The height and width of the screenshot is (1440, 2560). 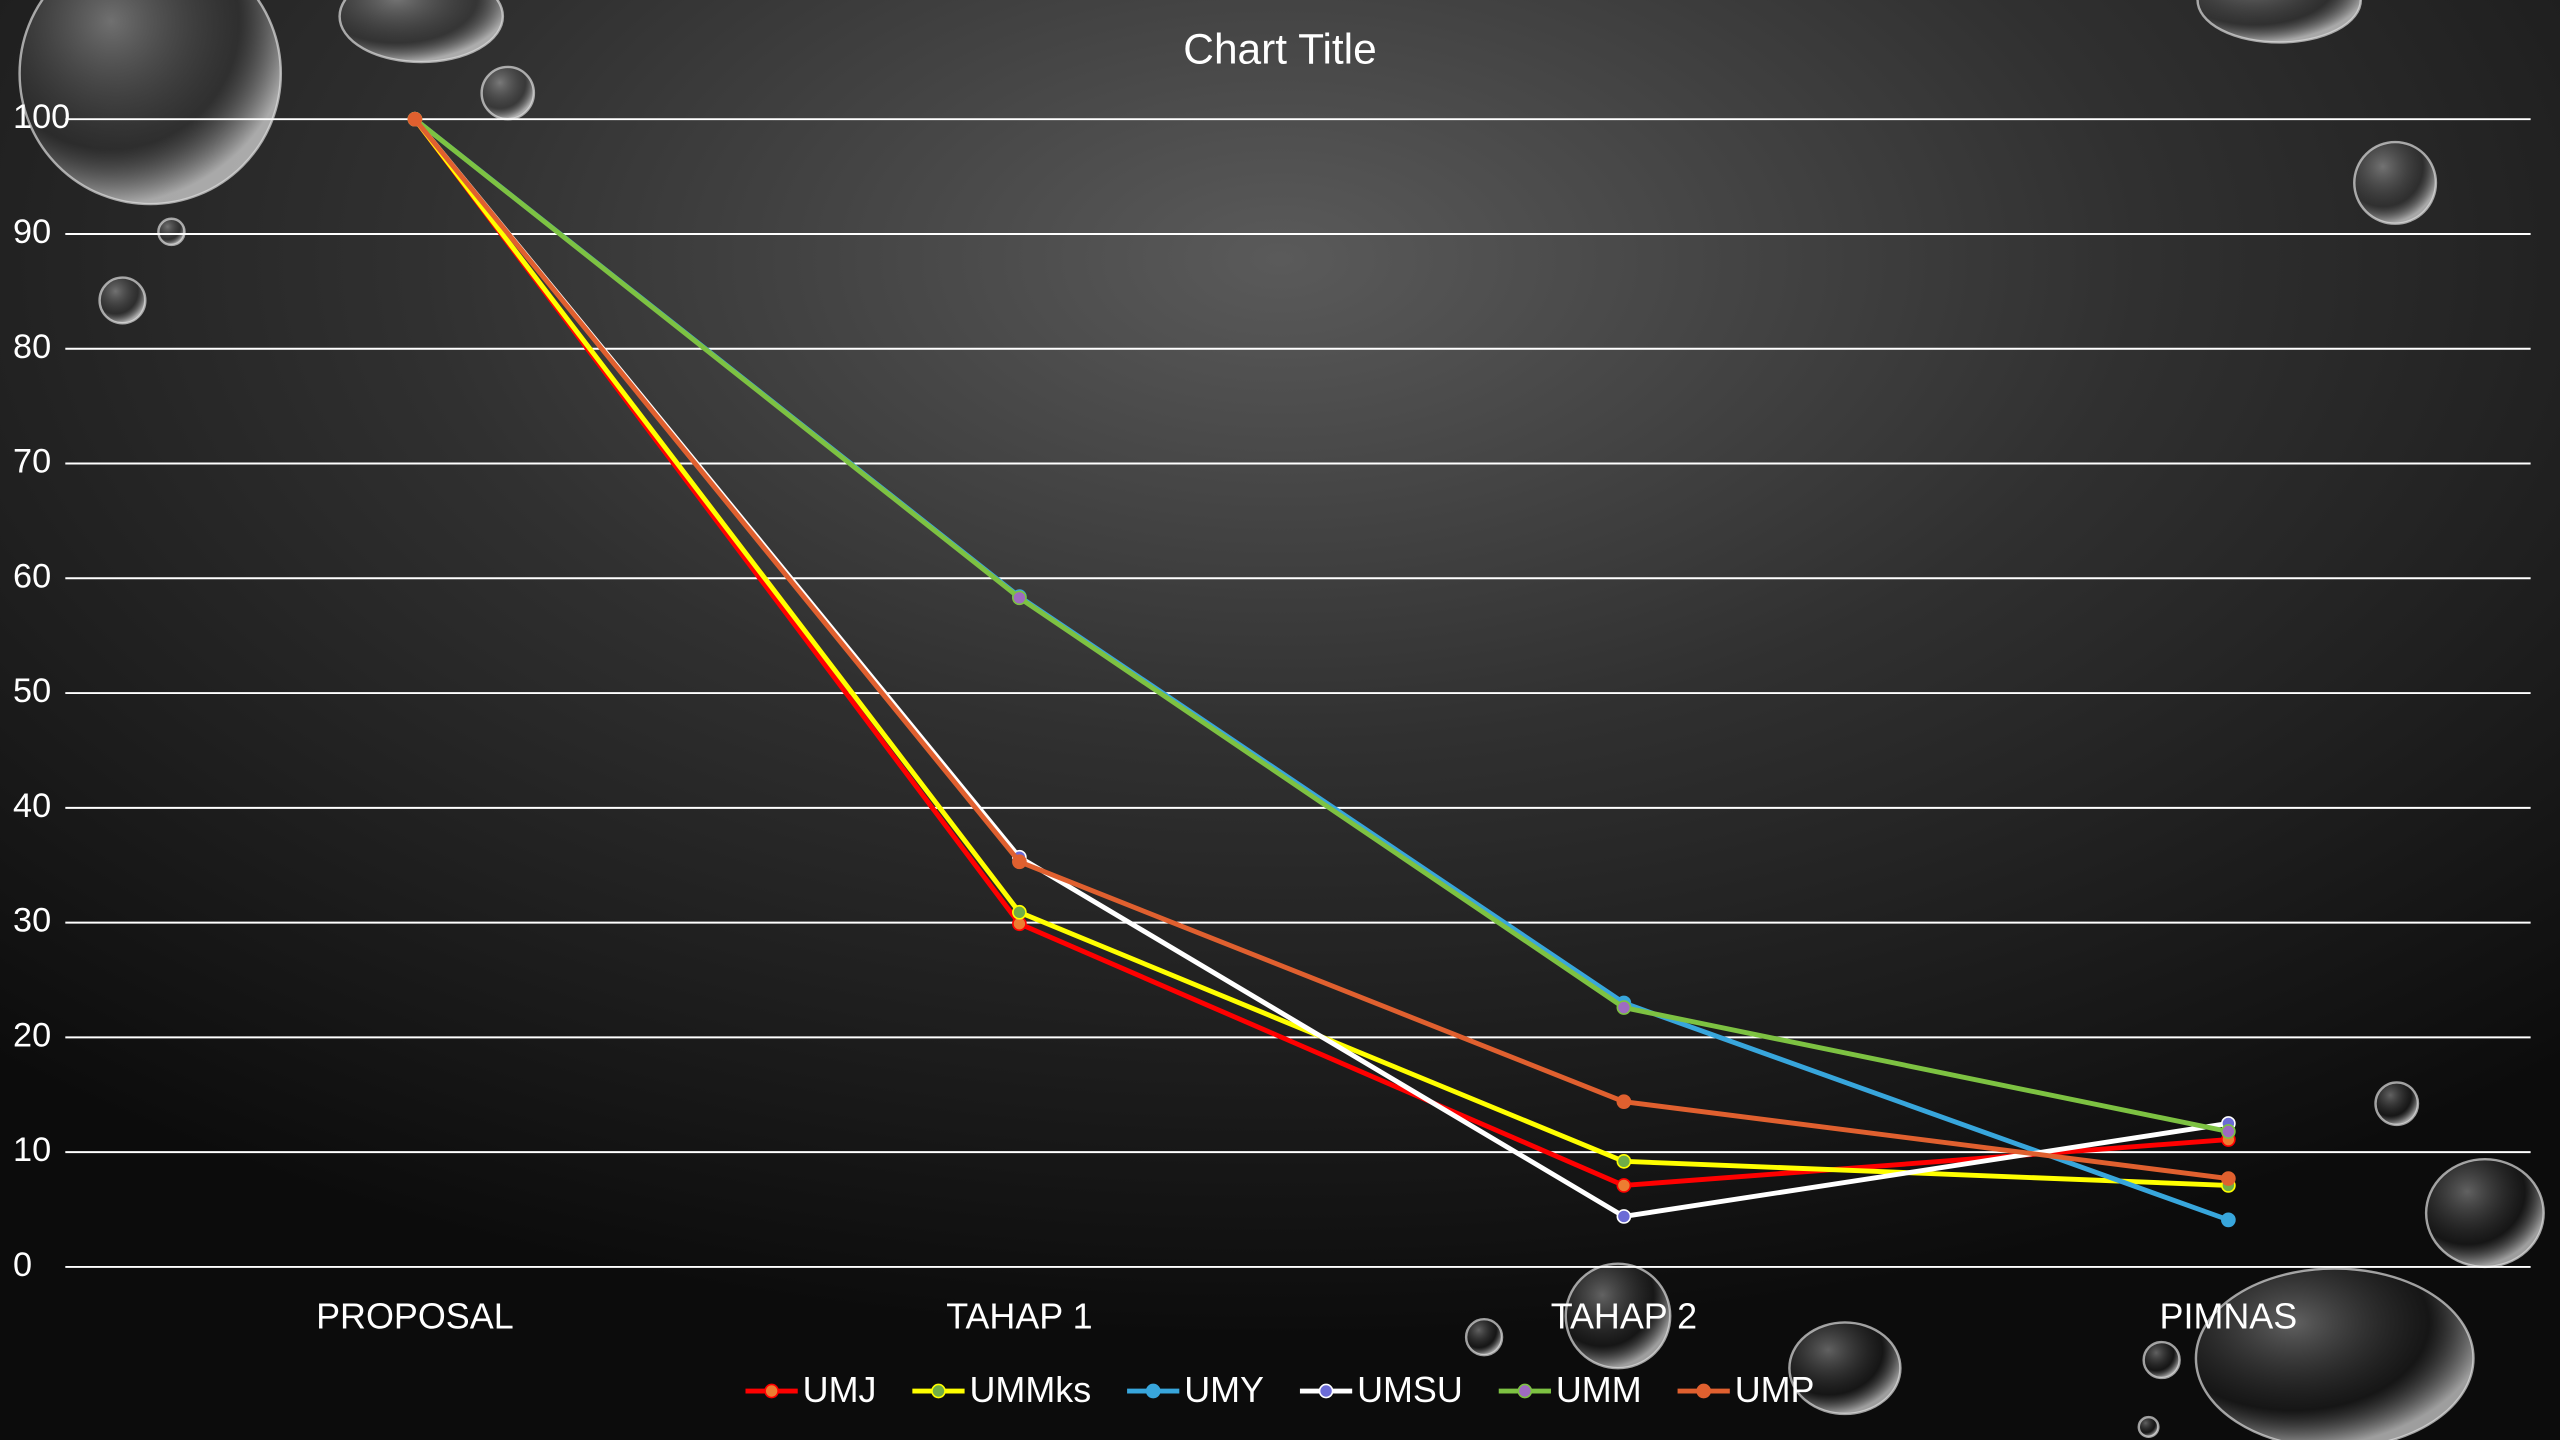 I want to click on y-tick-label: 90, so click(x=32, y=232).